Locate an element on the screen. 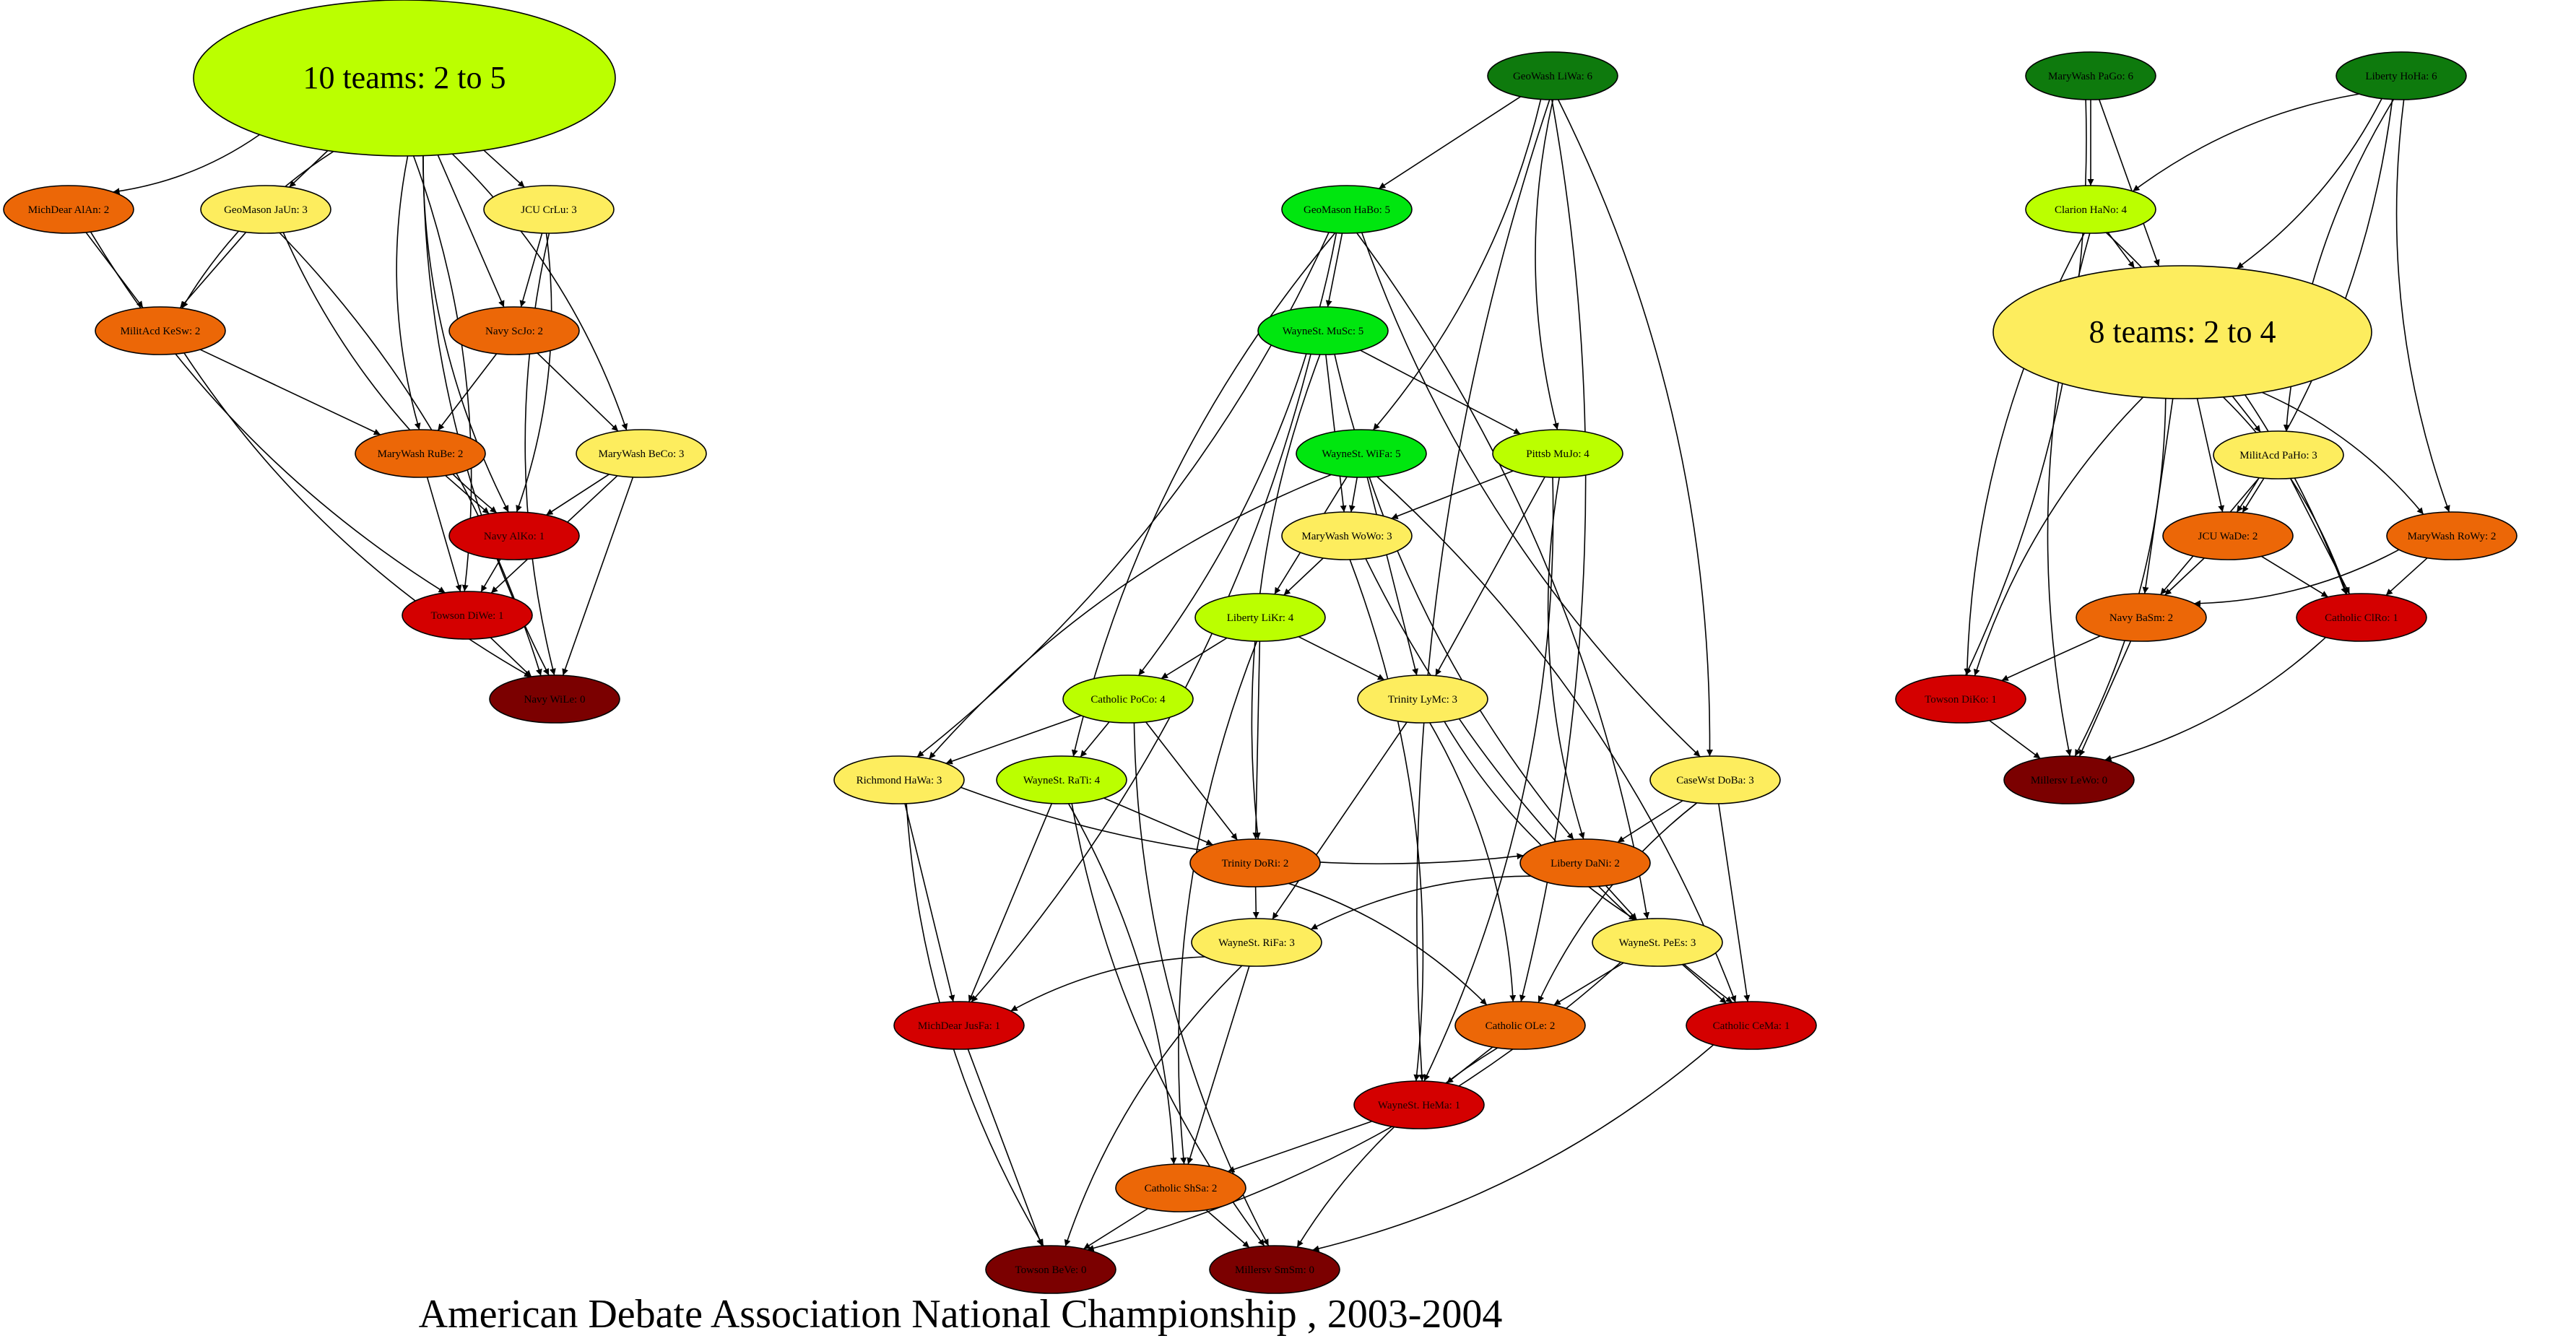 This screenshot has height=1341, width=2576. edge-WayneSt_WiFa-to-Catholic_CeMa is located at coordinates (1556, 739).